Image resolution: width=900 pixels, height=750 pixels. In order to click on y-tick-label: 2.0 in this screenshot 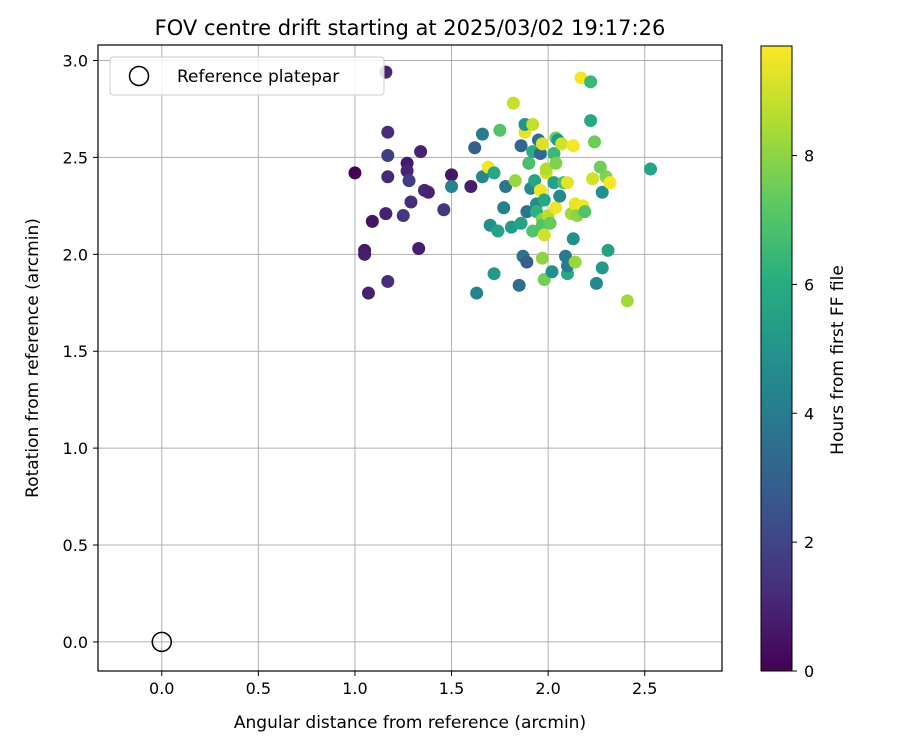, I will do `click(75, 254)`.